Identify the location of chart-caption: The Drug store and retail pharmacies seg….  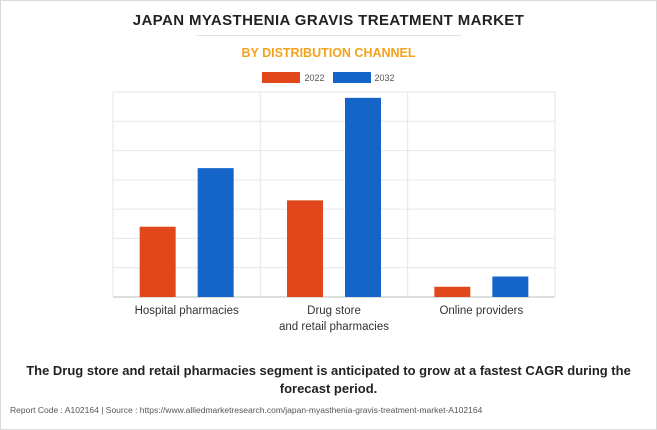
(328, 379).